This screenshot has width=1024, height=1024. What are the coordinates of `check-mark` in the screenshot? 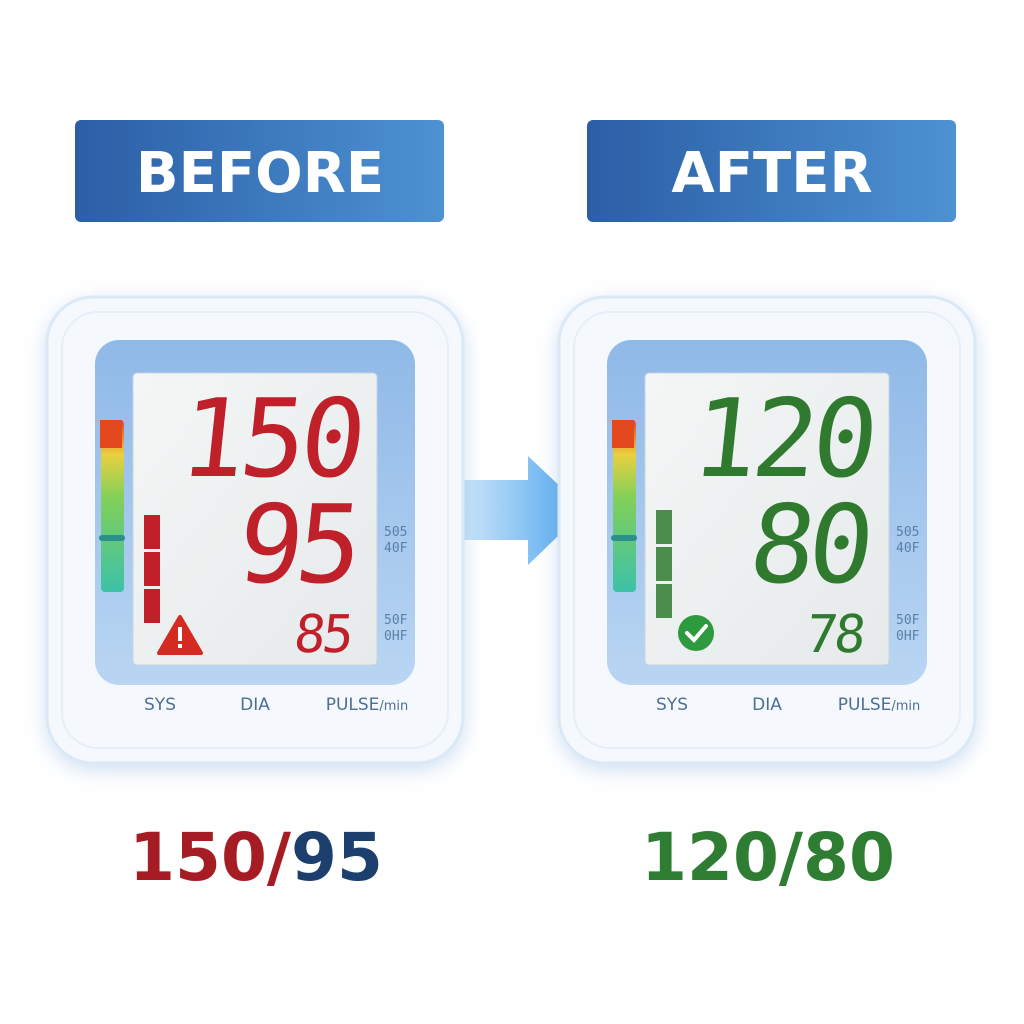 It's located at (696, 633).